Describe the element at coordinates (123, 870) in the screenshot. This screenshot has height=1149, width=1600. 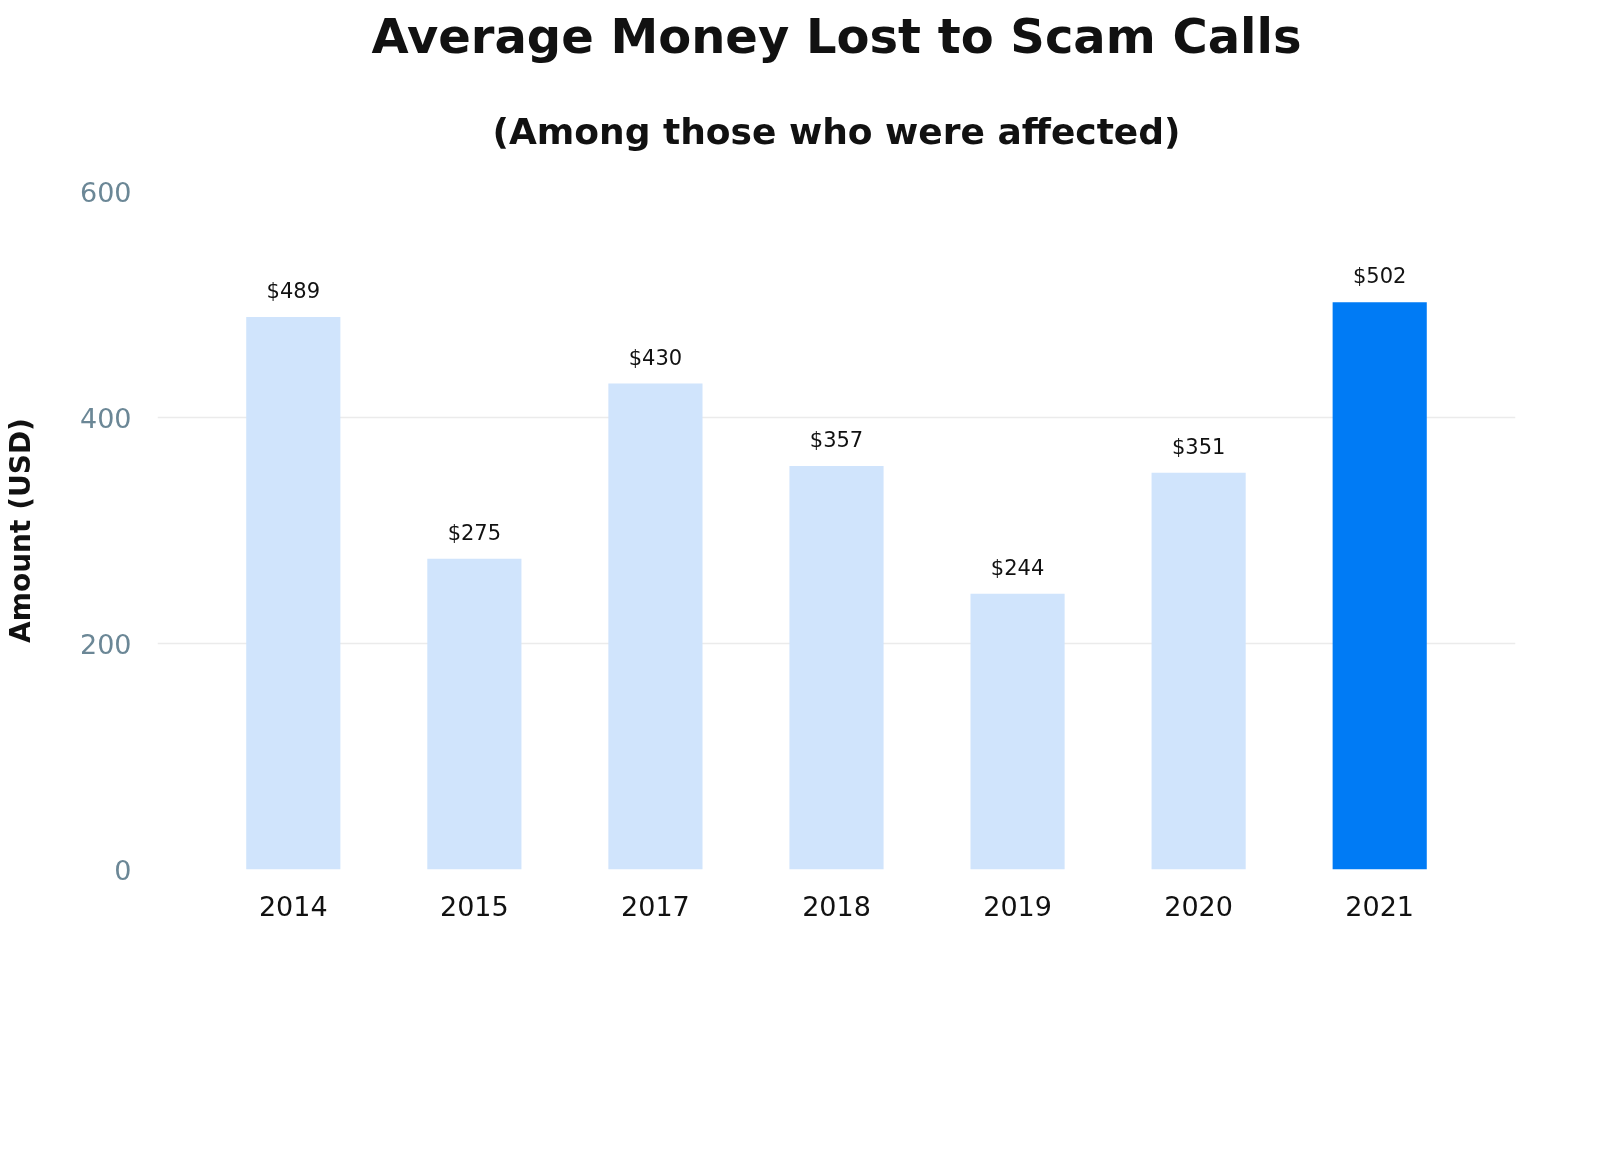
I see `y-tick-label: 0` at that location.